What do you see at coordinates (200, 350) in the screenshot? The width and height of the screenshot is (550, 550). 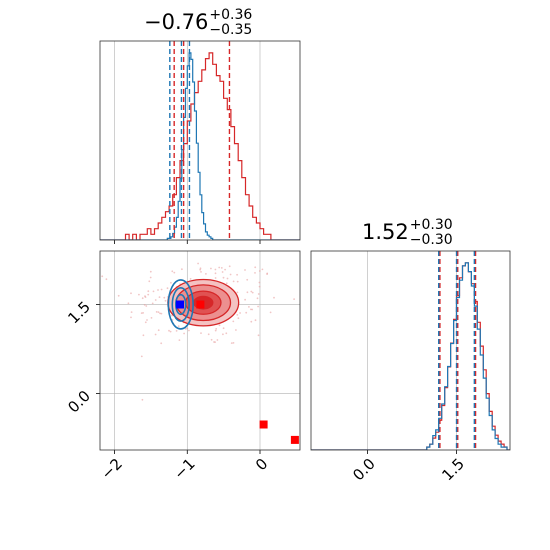 I see `axes-frame-joint` at bounding box center [200, 350].